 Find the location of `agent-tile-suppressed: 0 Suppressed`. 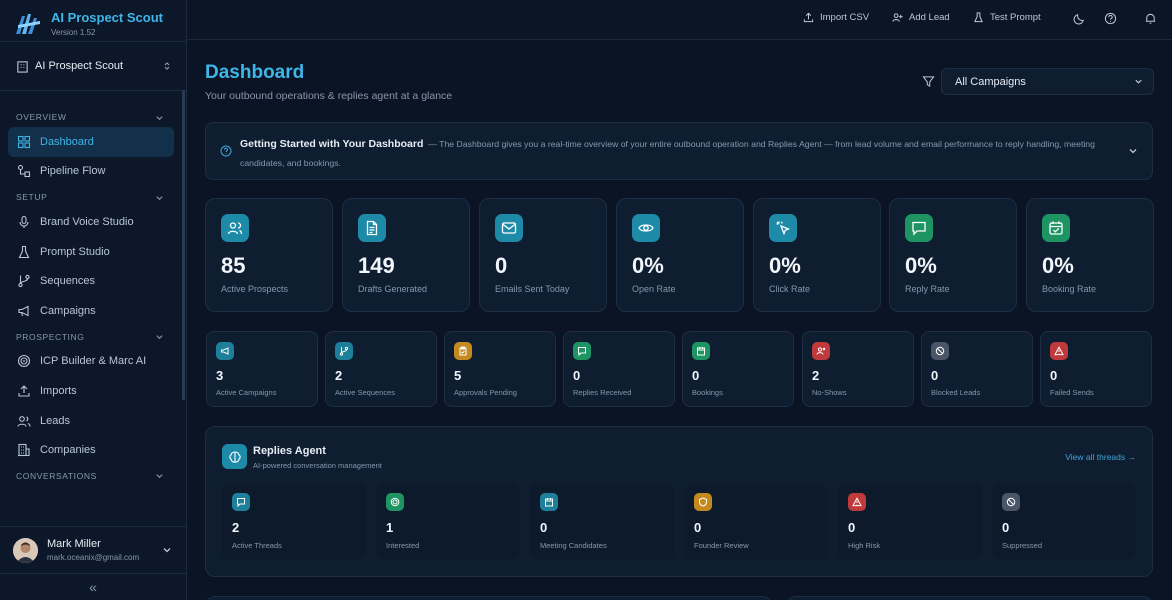

agent-tile-suppressed: 0 Suppressed is located at coordinates (1064, 522).